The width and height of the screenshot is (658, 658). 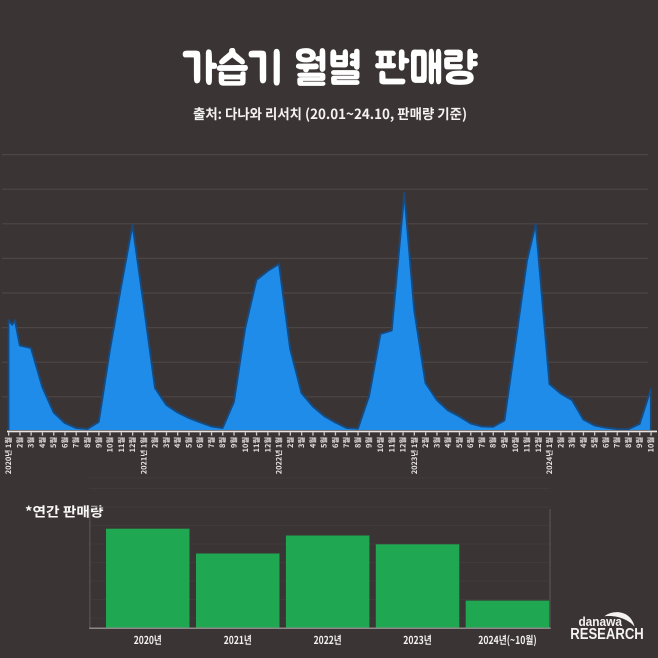 What do you see at coordinates (279, 456) in the screenshot?
I see `svg-text: 2022년 1월` at bounding box center [279, 456].